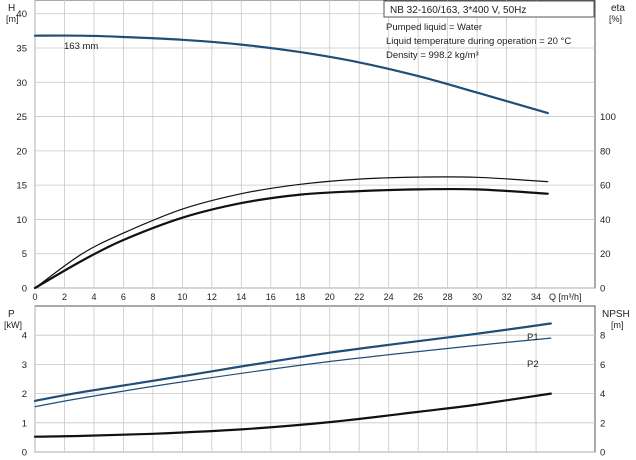 The height and width of the screenshot is (460, 636). What do you see at coordinates (605, 151) in the screenshot?
I see `top-right-tick-label: 80` at bounding box center [605, 151].